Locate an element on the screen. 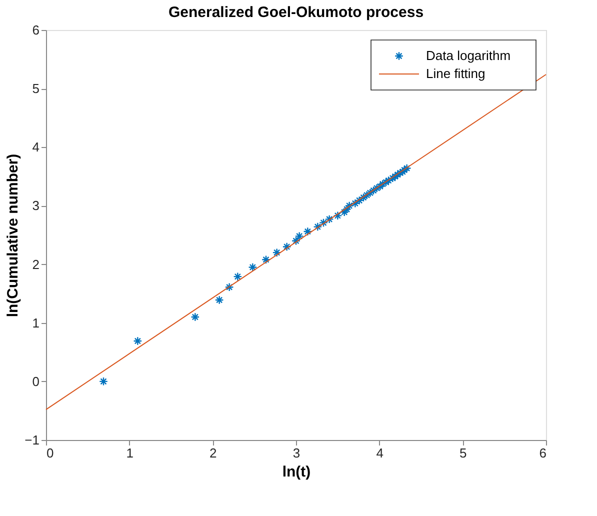 The width and height of the screenshot is (597, 516). x-tick-label: 5 is located at coordinates (463, 453).